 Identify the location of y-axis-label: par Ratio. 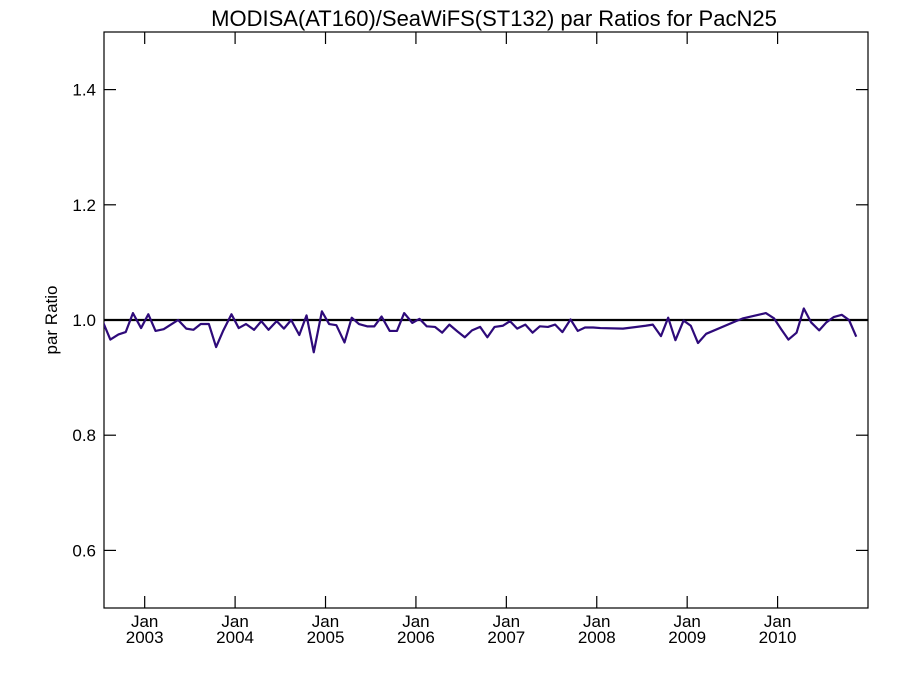
(51, 320).